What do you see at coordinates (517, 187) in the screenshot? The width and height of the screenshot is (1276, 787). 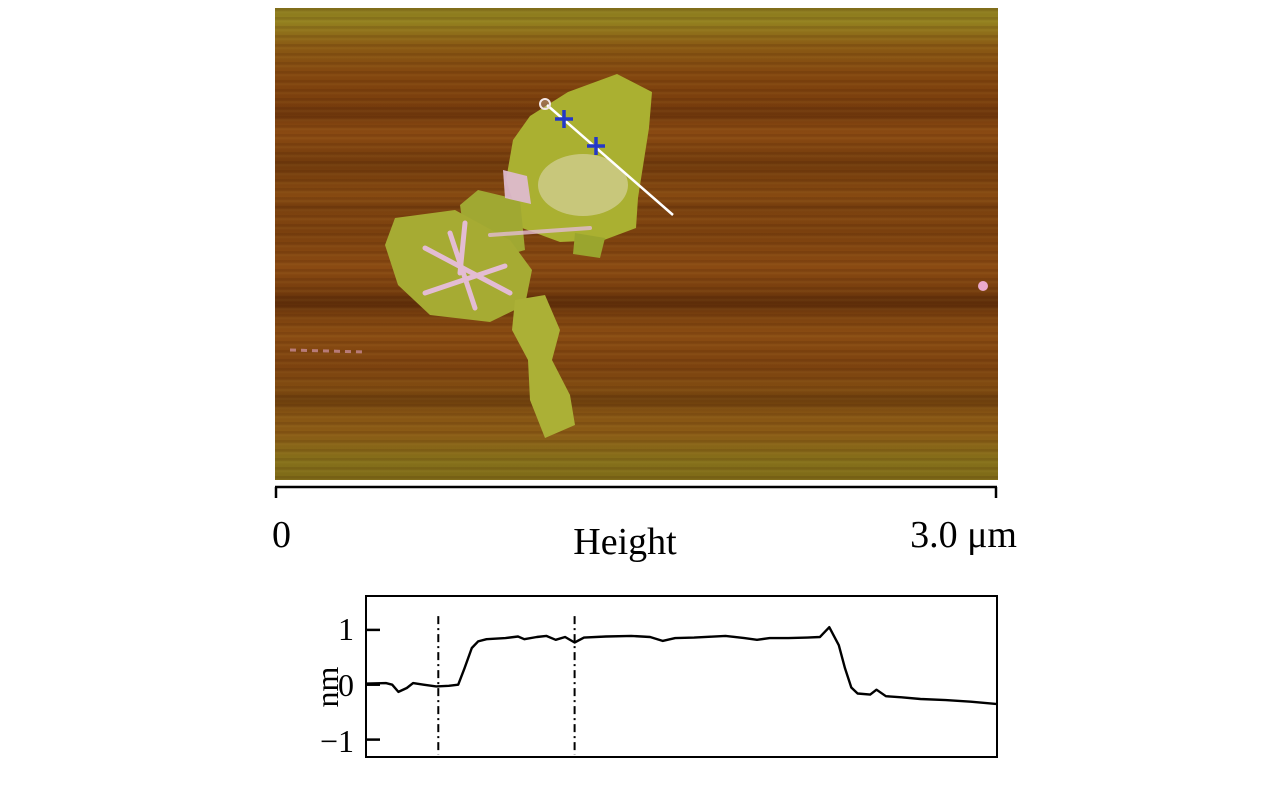 I see `pink-fold-patch` at bounding box center [517, 187].